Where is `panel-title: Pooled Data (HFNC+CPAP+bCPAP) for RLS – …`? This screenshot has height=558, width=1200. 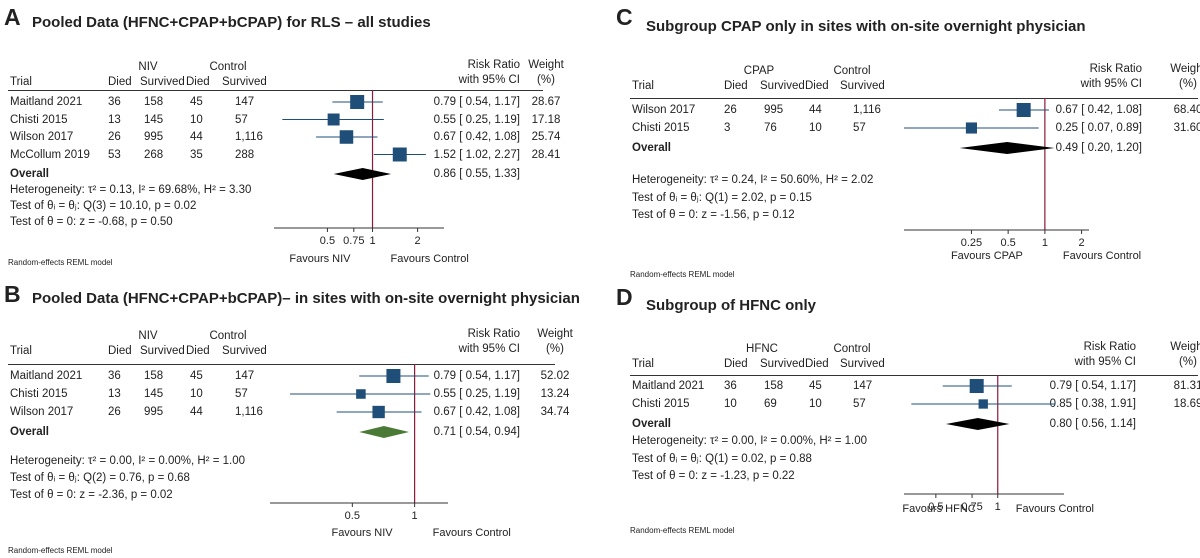 panel-title: Pooled Data (HFNC+CPAP+bCPAP) for RLS – … is located at coordinates (231, 22).